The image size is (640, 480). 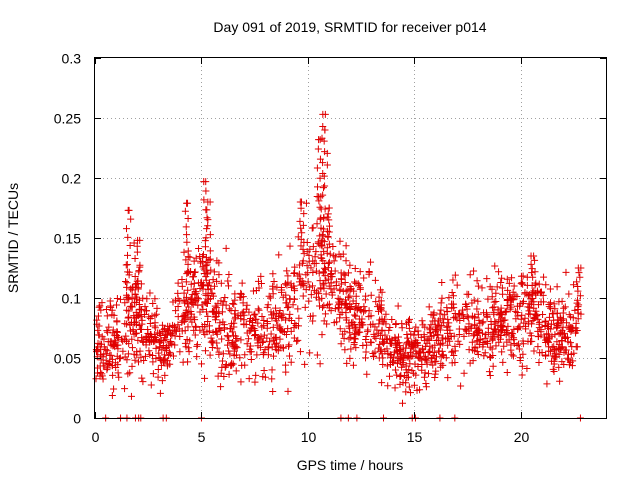 What do you see at coordinates (77, 419) in the screenshot?
I see `y-tick-label: 0` at bounding box center [77, 419].